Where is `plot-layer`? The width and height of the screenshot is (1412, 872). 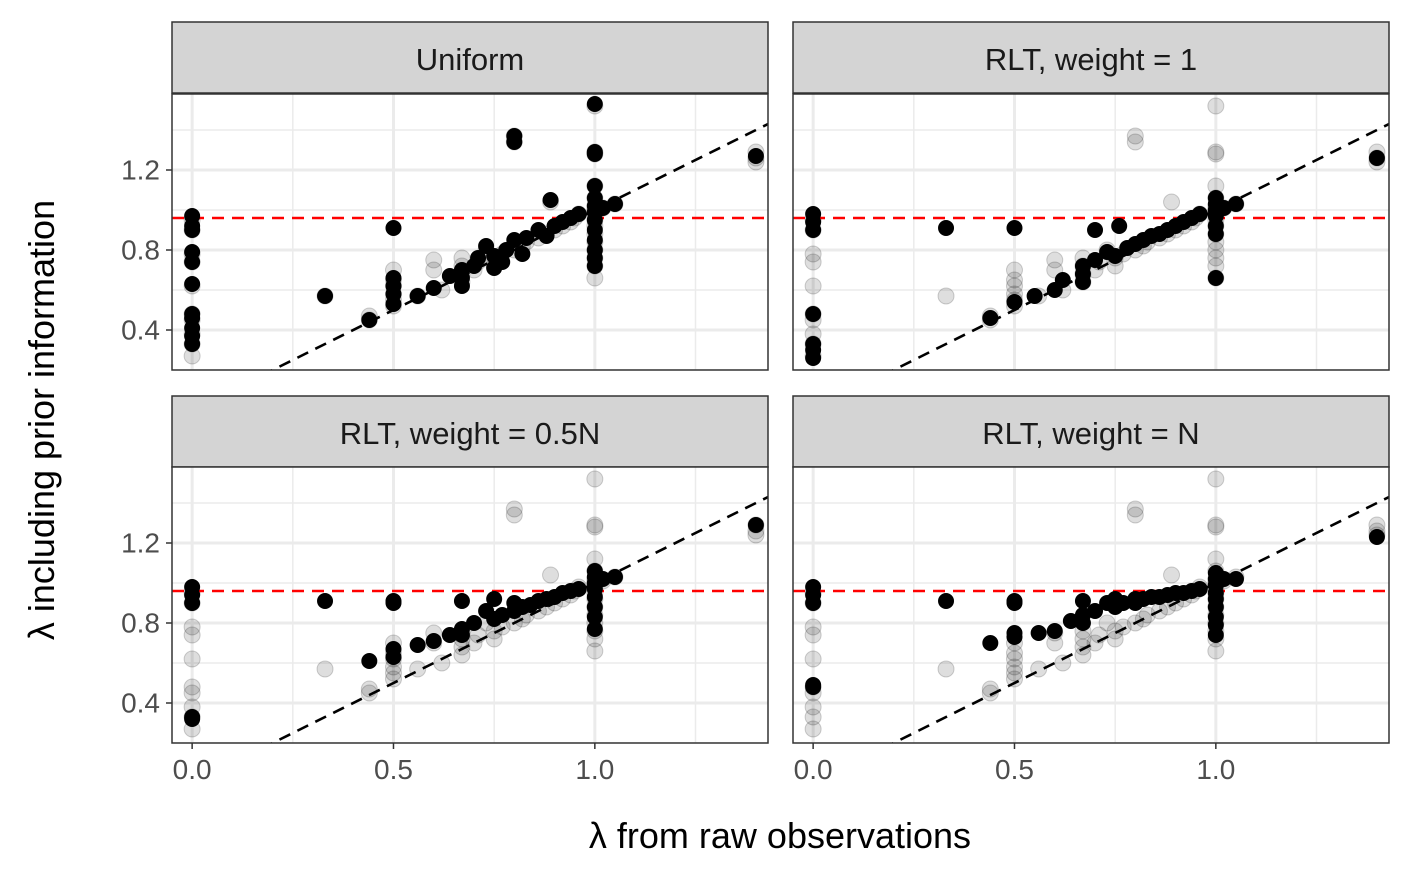 plot-layer is located at coordinates (470, 232).